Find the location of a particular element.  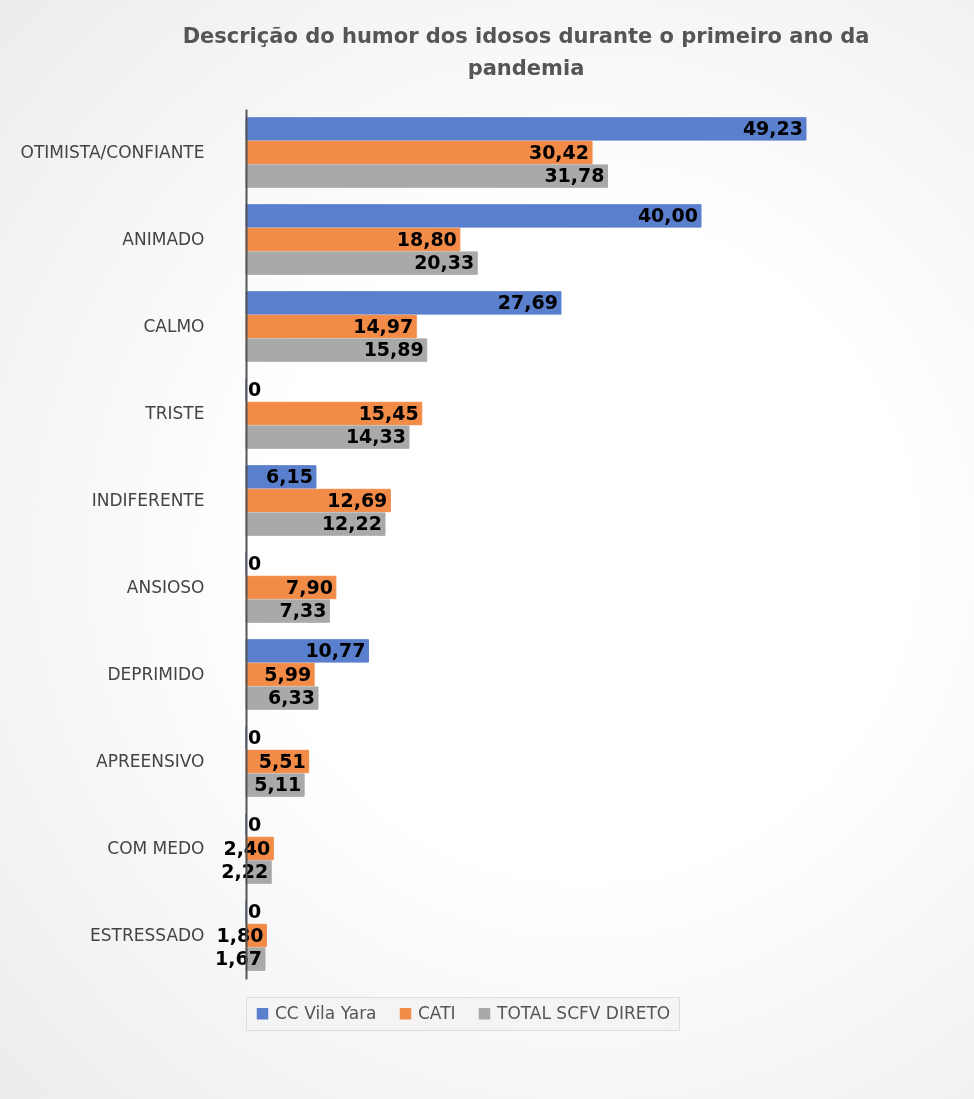

y-tick-label: CALMO is located at coordinates (174, 325).